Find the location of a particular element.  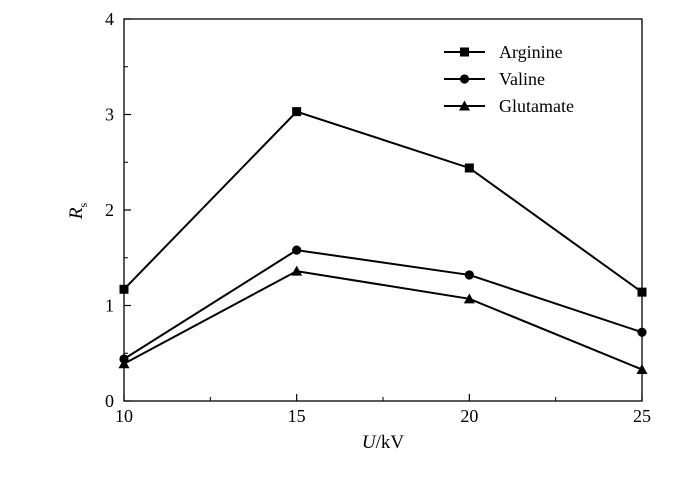

legend-label-glutamate: Glutamate is located at coordinates (536, 106).